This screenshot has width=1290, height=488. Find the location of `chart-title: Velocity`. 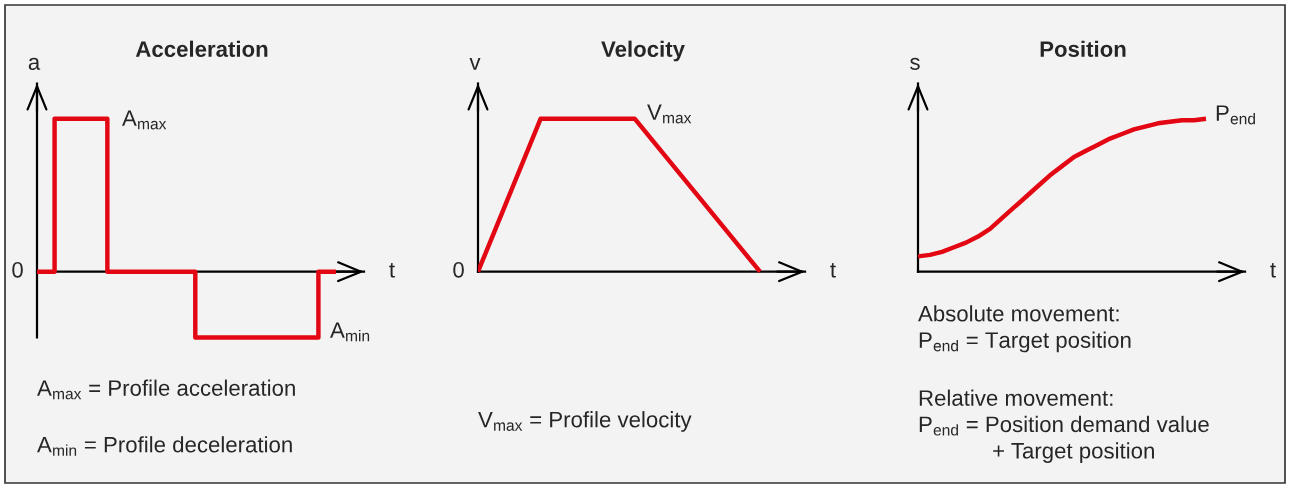

chart-title: Velocity is located at coordinates (643, 51).